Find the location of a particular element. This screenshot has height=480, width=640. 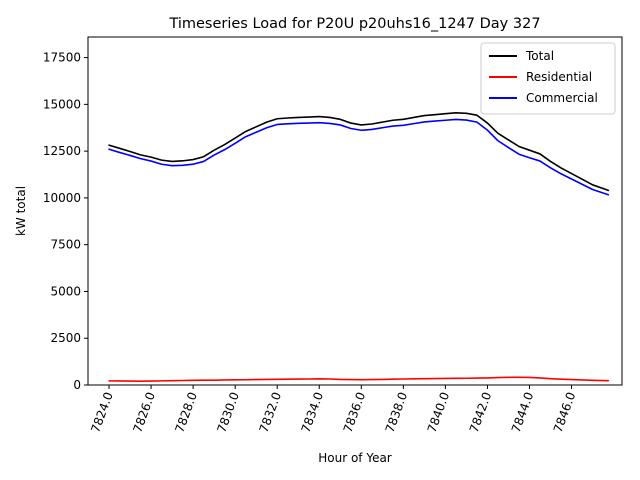

x-tick-label: 7846.0 is located at coordinates (565, 412).